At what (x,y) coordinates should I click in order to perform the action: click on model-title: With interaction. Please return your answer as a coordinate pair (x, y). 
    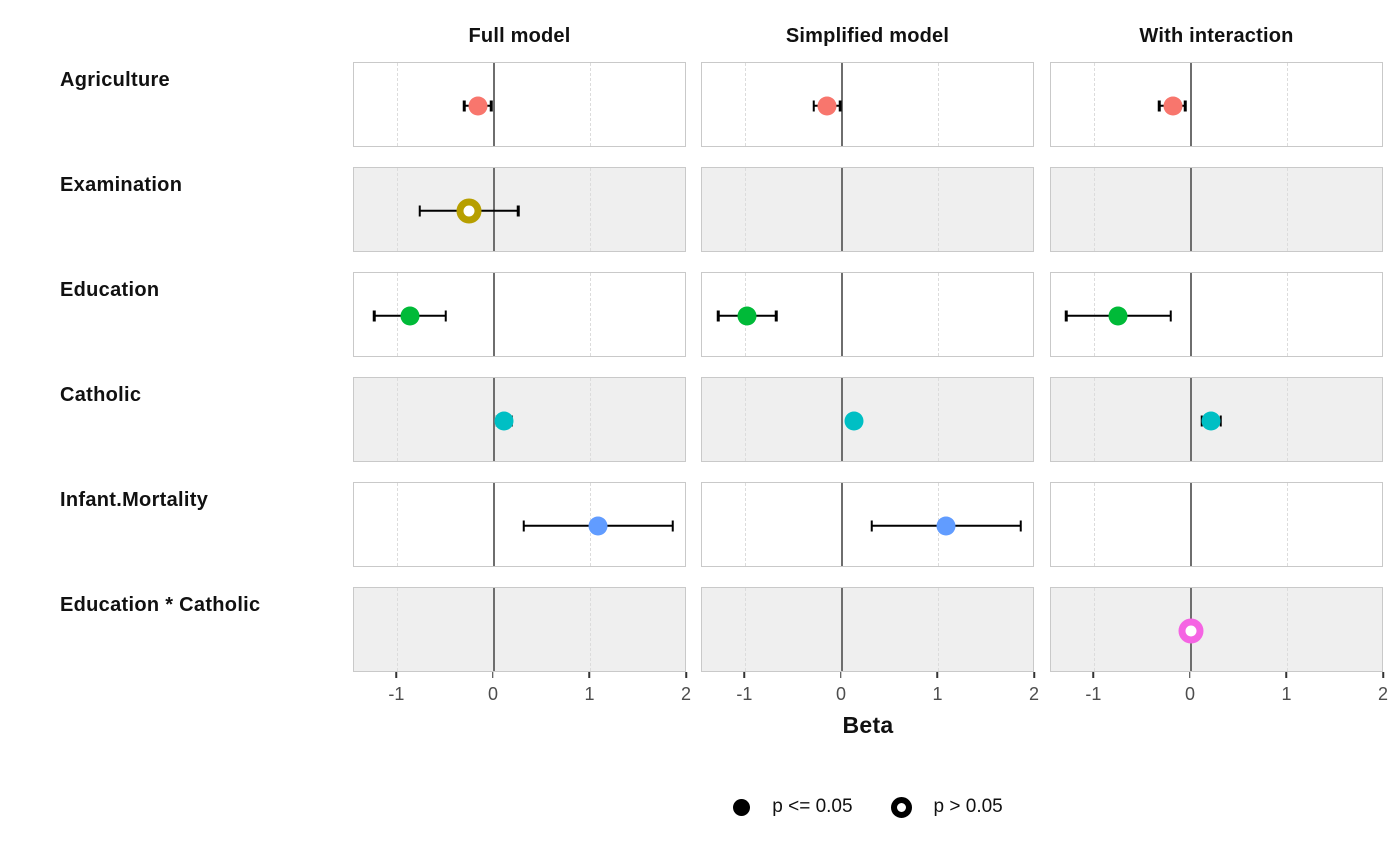
    Looking at the image, I should click on (1216, 36).